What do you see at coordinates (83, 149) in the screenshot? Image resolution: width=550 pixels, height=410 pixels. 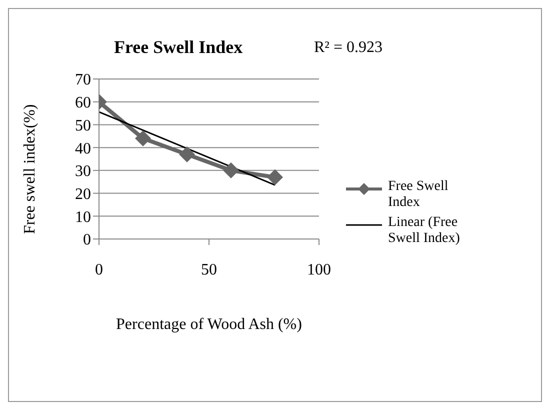 I see `y-tick-label: 40` at bounding box center [83, 149].